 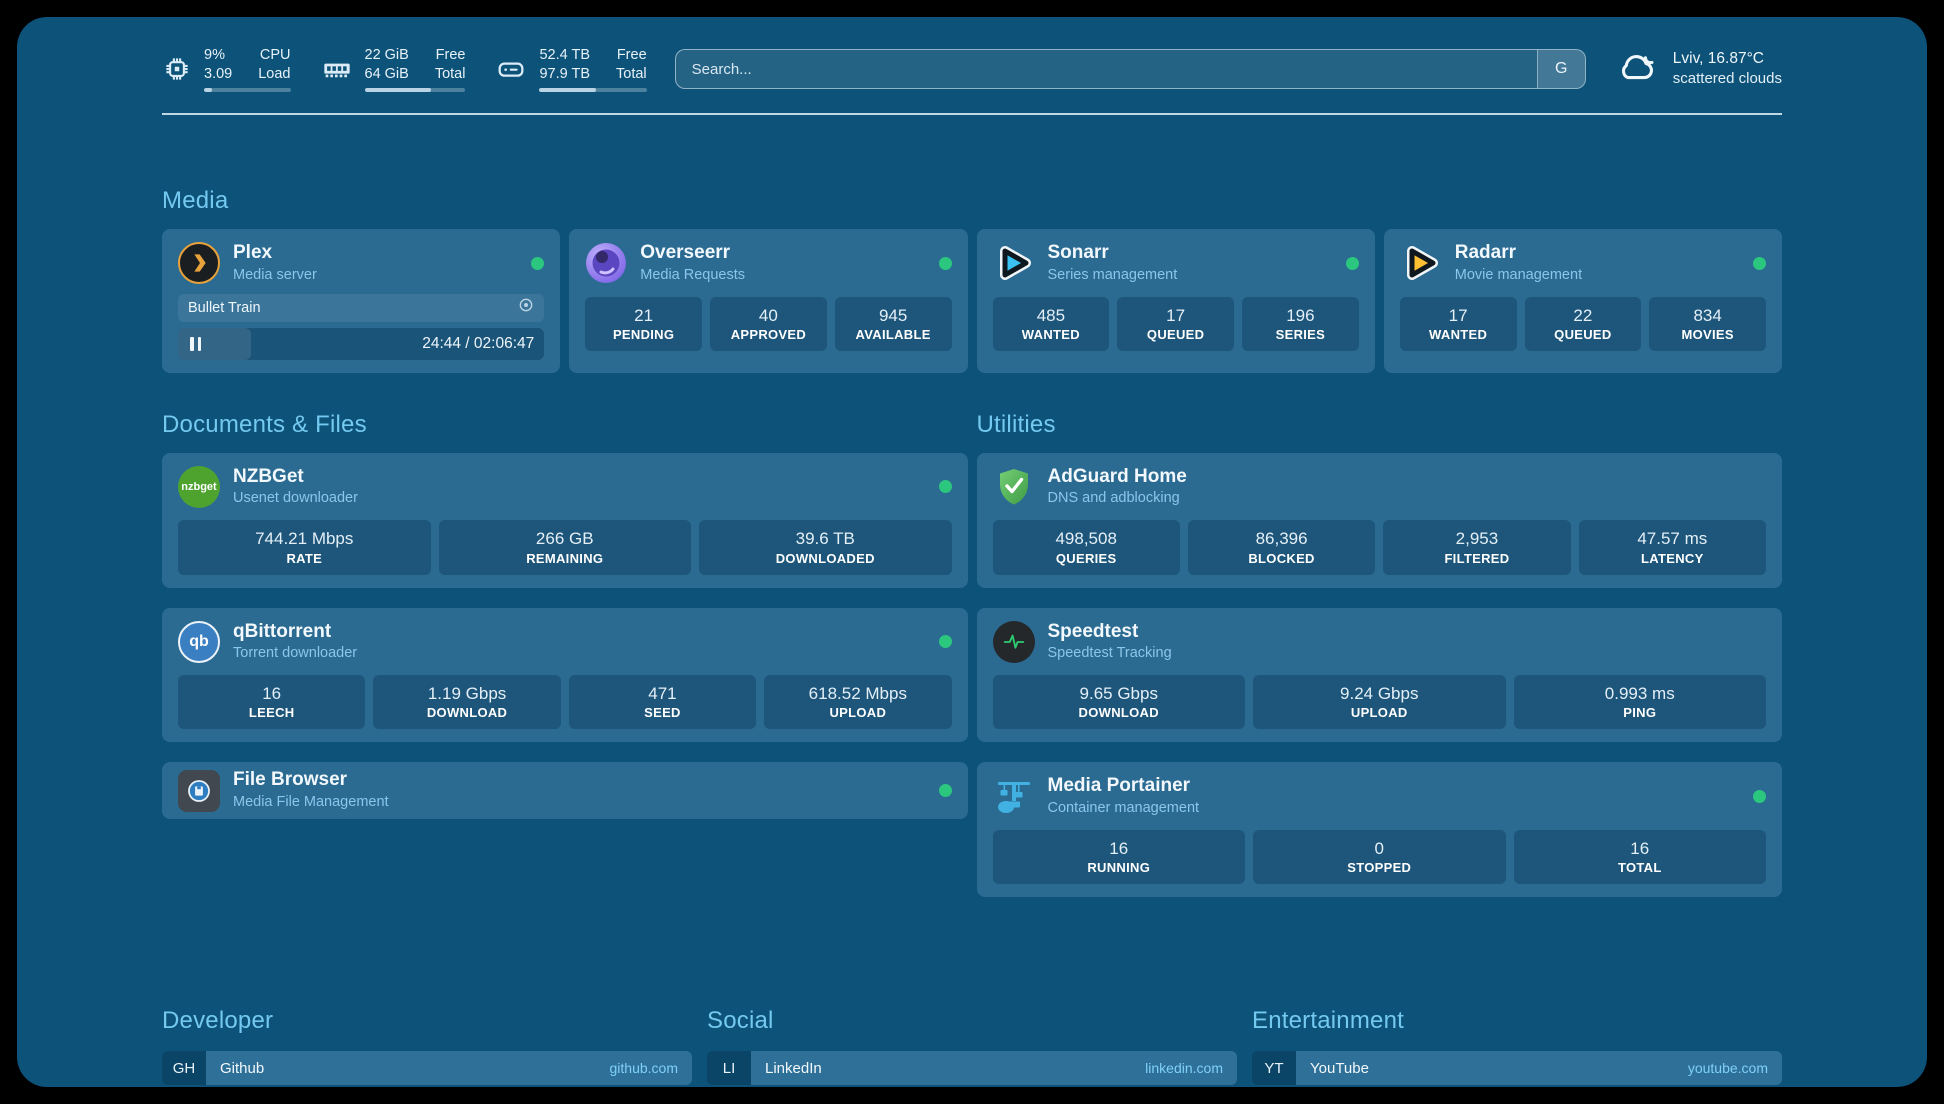 I want to click on cpu-usage-value: 9%, so click(x=214, y=54).